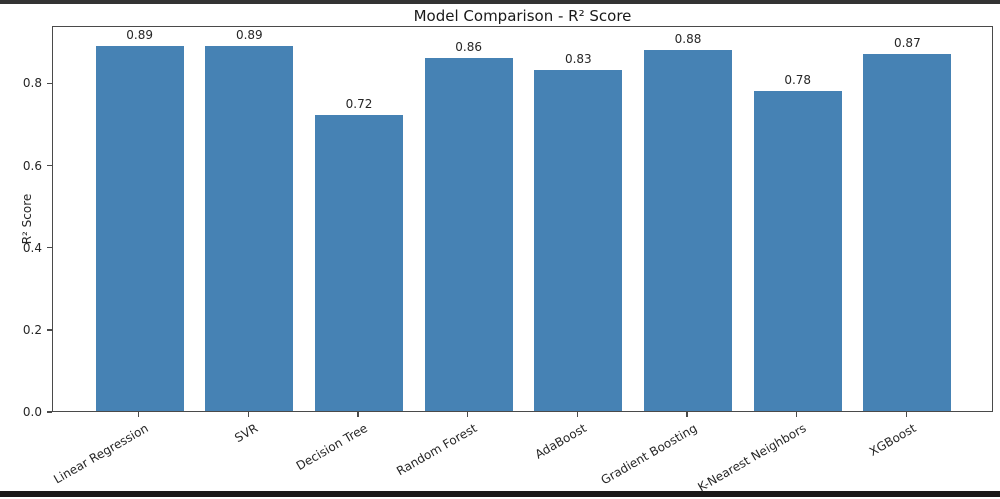  What do you see at coordinates (32, 165) in the screenshot?
I see `y-tick-label: 0.6` at bounding box center [32, 165].